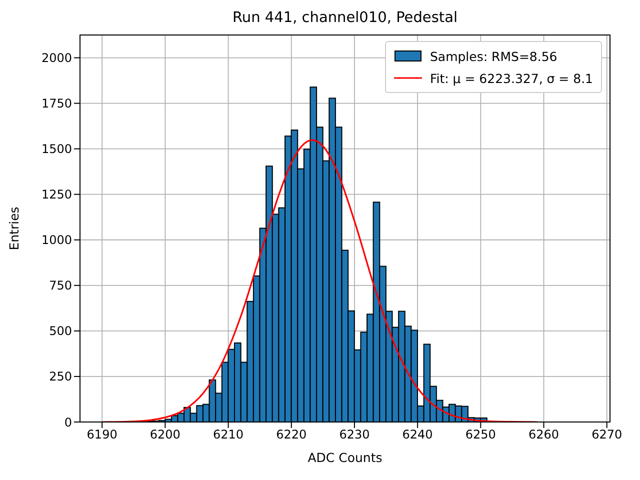 The image size is (640, 480). Describe the element at coordinates (56, 103) in the screenshot. I see `y-tick-label: 1750` at that location.